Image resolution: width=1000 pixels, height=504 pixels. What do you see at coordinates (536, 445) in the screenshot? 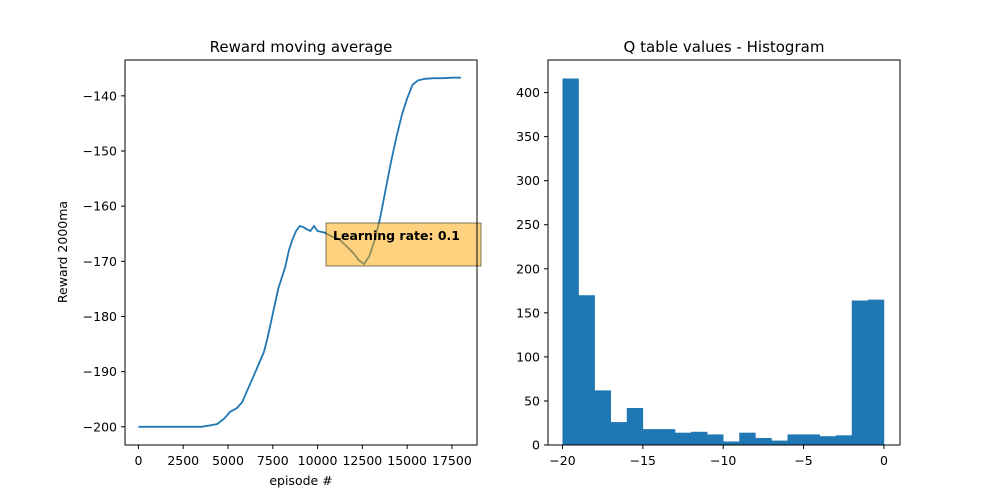
I see `right-ytick-label: 0` at bounding box center [536, 445].